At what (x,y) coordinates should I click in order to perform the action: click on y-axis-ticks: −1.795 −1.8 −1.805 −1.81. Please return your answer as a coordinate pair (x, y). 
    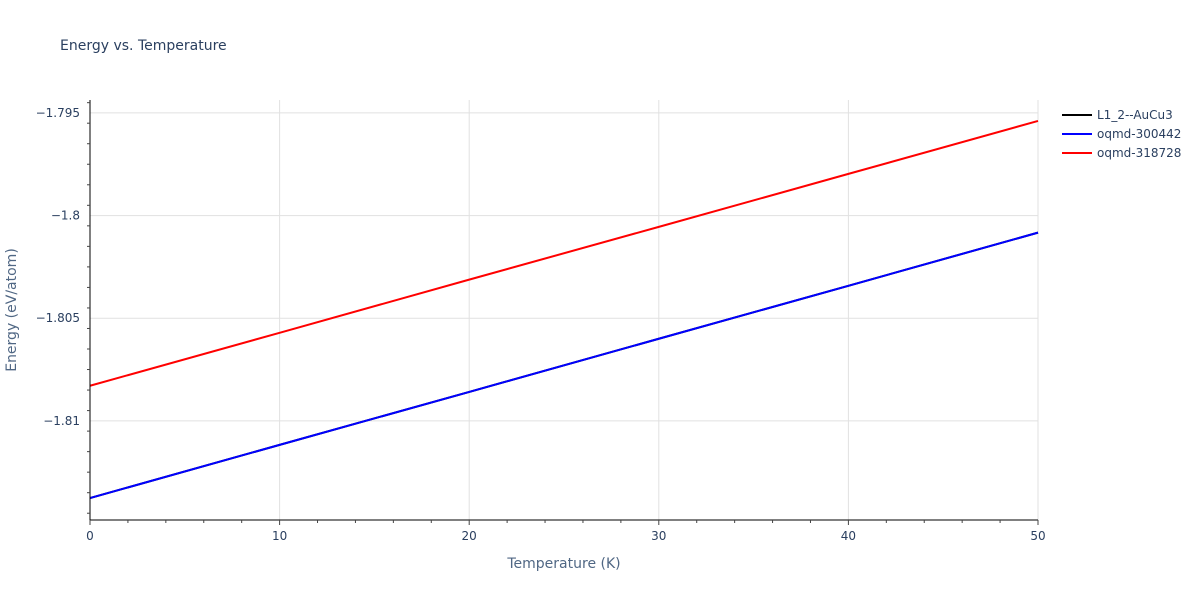
    Looking at the image, I should click on (63, 308).